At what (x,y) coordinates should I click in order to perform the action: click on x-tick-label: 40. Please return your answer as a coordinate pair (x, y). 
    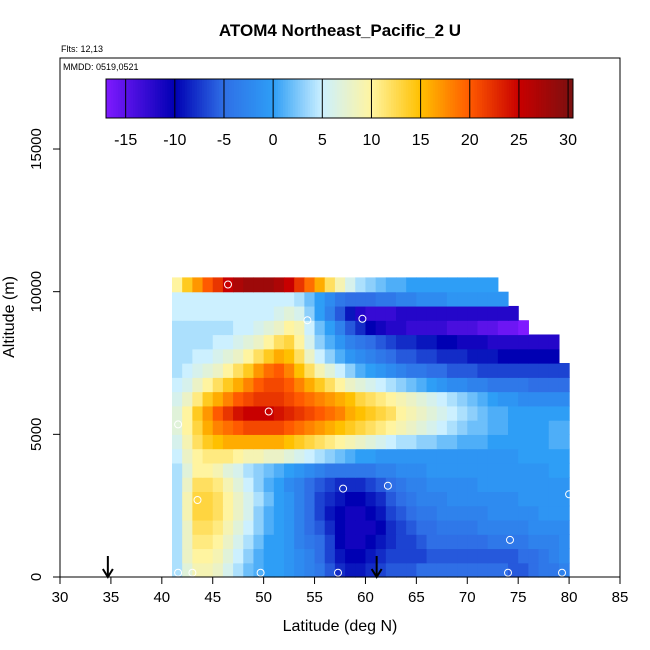
    Looking at the image, I should click on (161, 597).